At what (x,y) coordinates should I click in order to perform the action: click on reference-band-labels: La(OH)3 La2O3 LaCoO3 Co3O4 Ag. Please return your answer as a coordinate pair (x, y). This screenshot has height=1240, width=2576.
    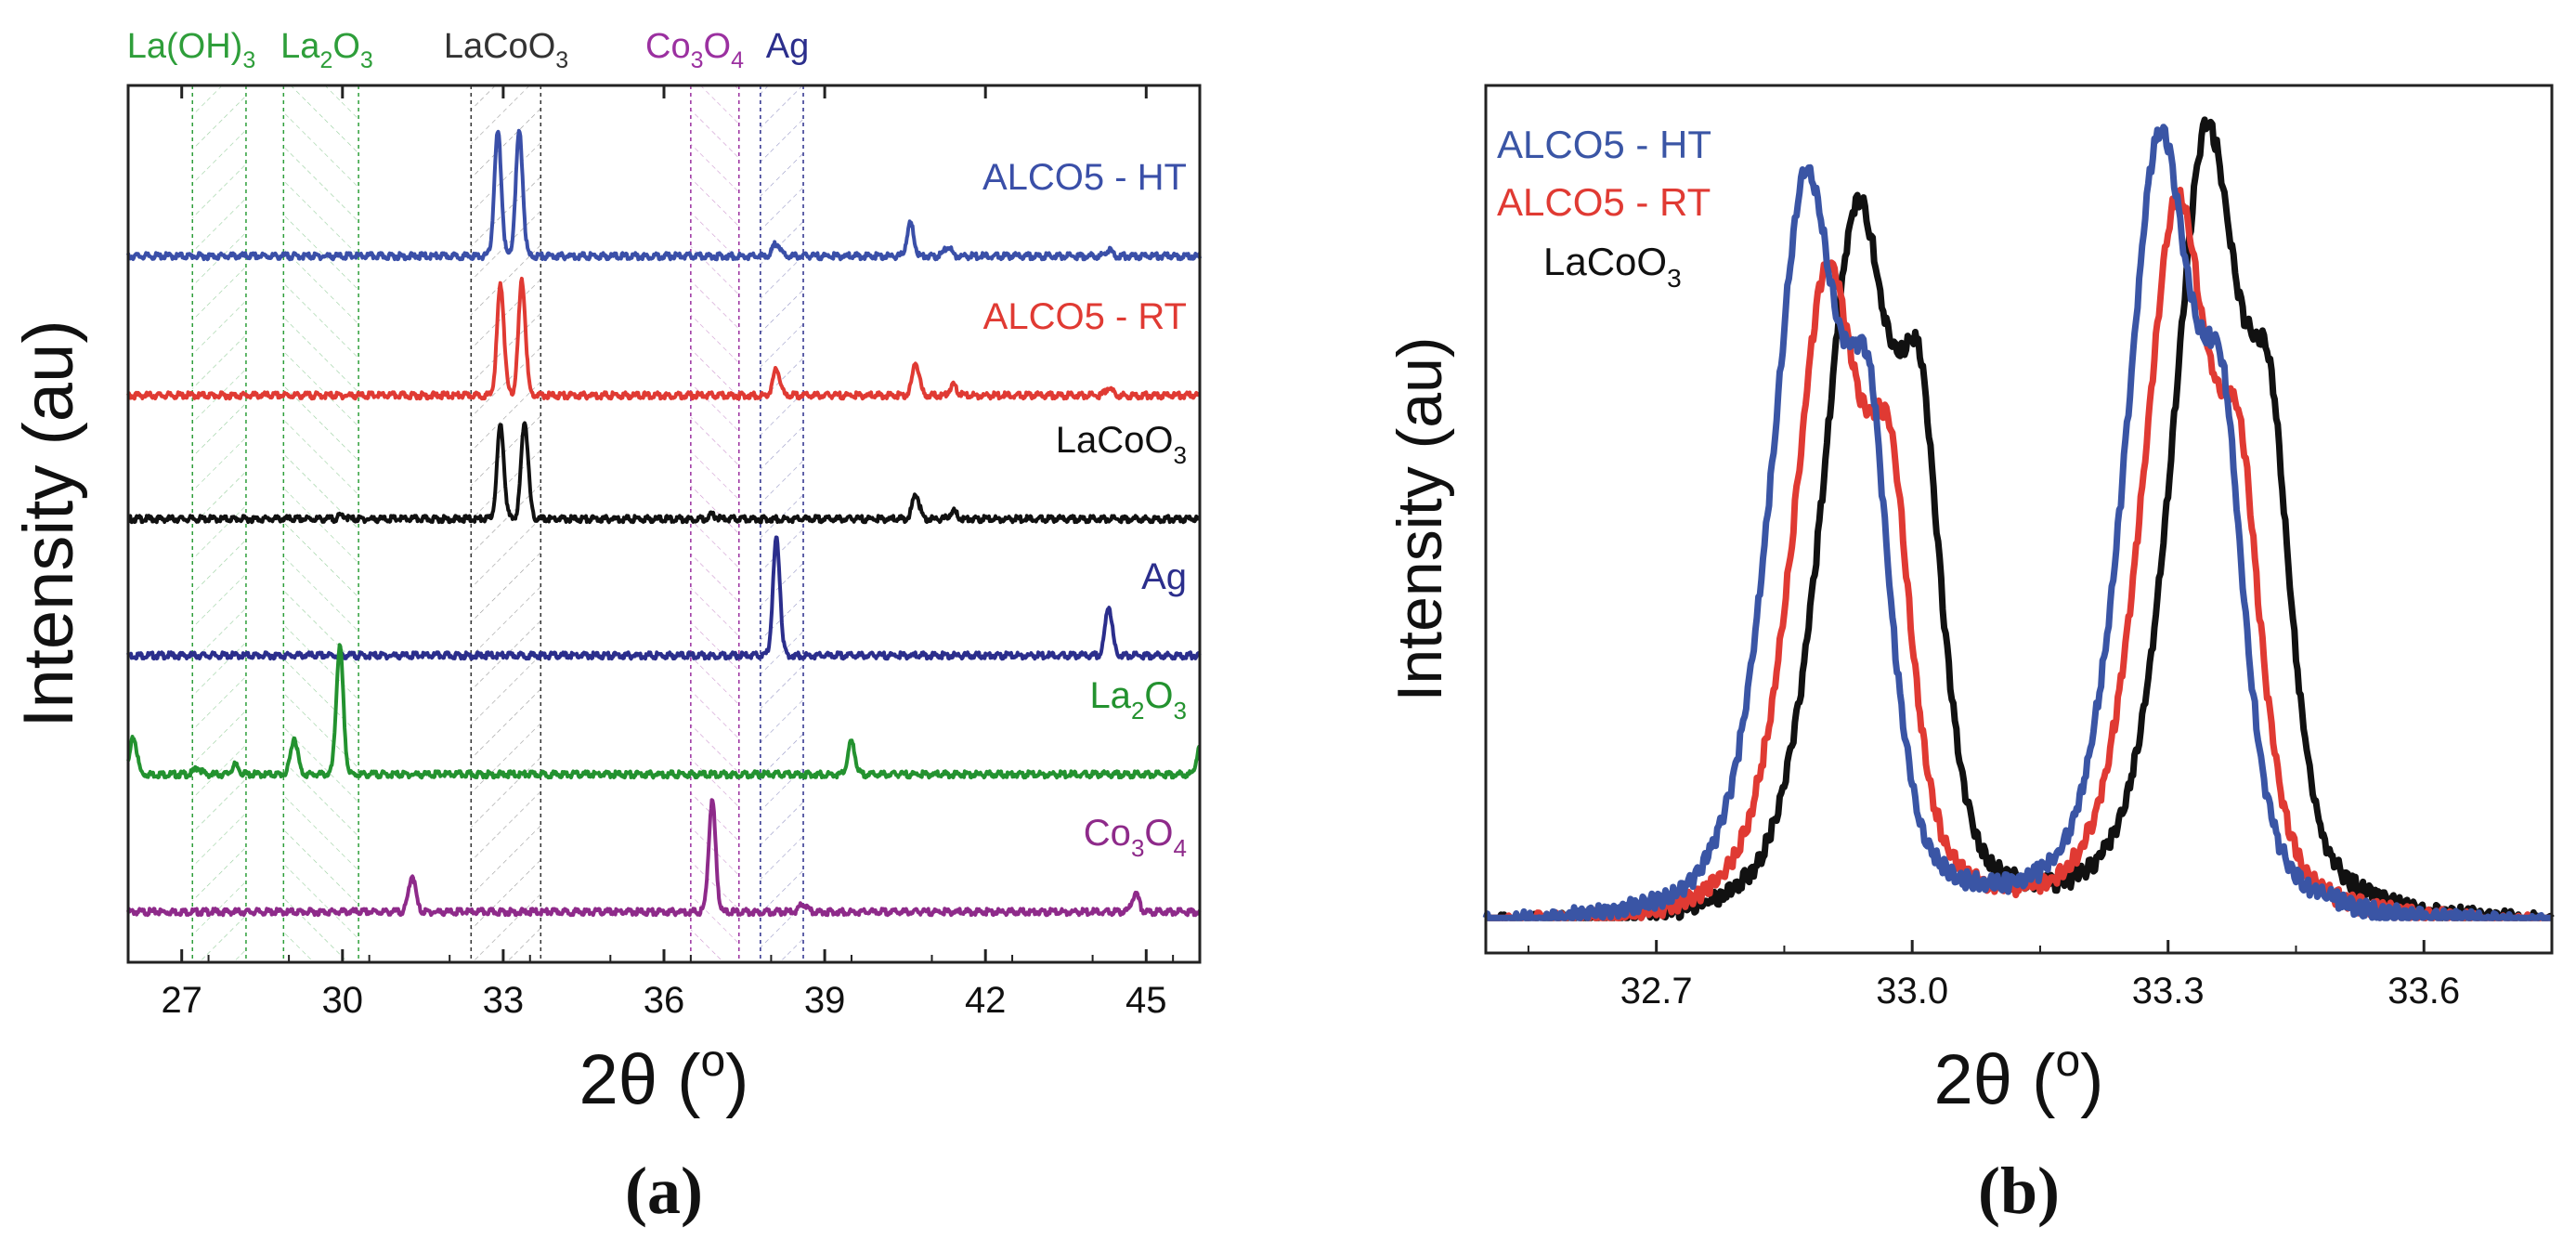
    Looking at the image, I should click on (468, 50).